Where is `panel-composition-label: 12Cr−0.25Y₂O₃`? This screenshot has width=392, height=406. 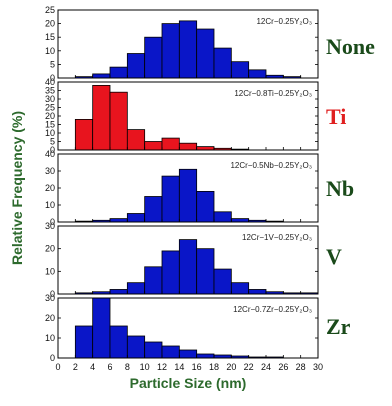 panel-composition-label: 12Cr−0.25Y₂O₃ is located at coordinates (284, 21).